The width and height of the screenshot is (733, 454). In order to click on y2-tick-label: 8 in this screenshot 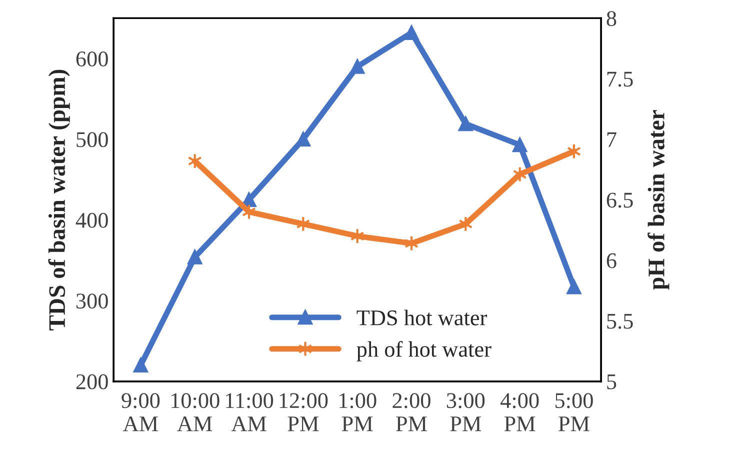, I will do `click(611, 18)`.